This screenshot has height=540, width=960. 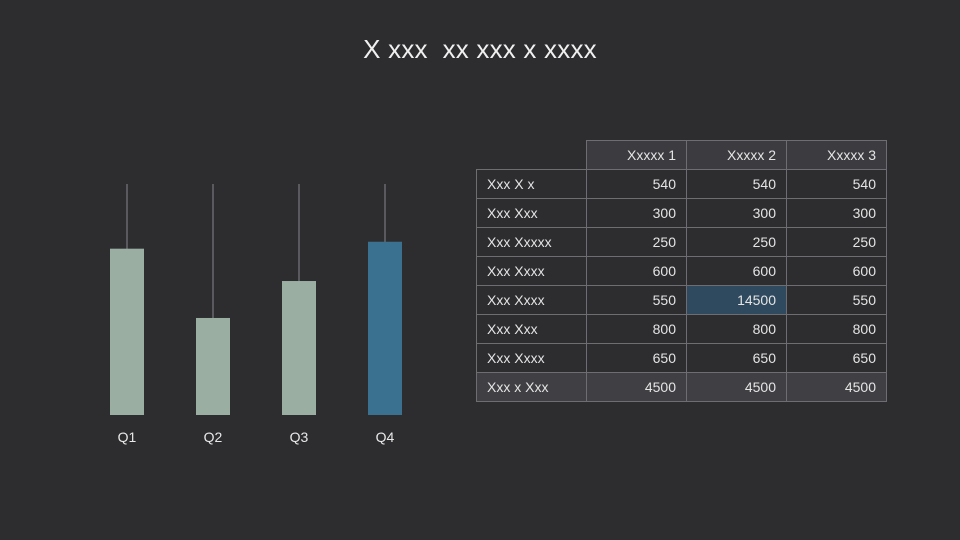 What do you see at coordinates (480, 49) in the screenshot?
I see `slide-title: X xxx xx xxx x xxxx` at bounding box center [480, 49].